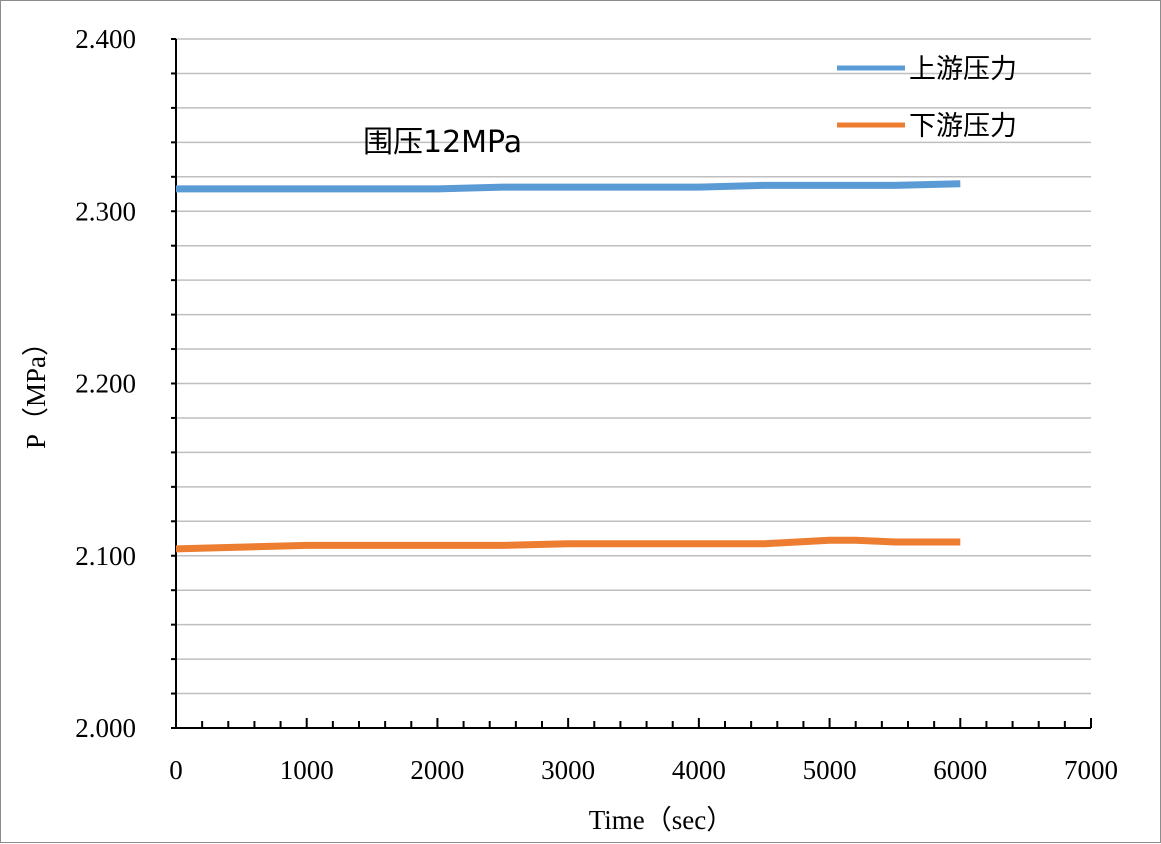 This screenshot has height=844, width=1161. What do you see at coordinates (442, 142) in the screenshot?
I see `chart-annotation: 围压12MPa` at bounding box center [442, 142].